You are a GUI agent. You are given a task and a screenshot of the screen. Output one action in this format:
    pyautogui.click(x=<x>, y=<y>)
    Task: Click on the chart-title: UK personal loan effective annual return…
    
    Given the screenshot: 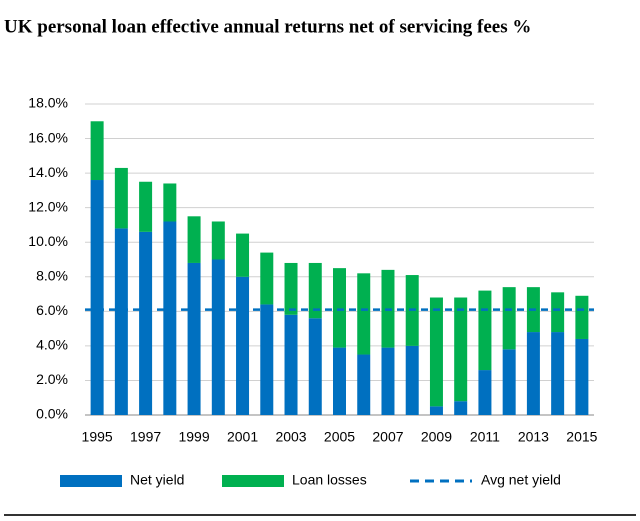 What is the action you would take?
    pyautogui.click(x=267, y=26)
    